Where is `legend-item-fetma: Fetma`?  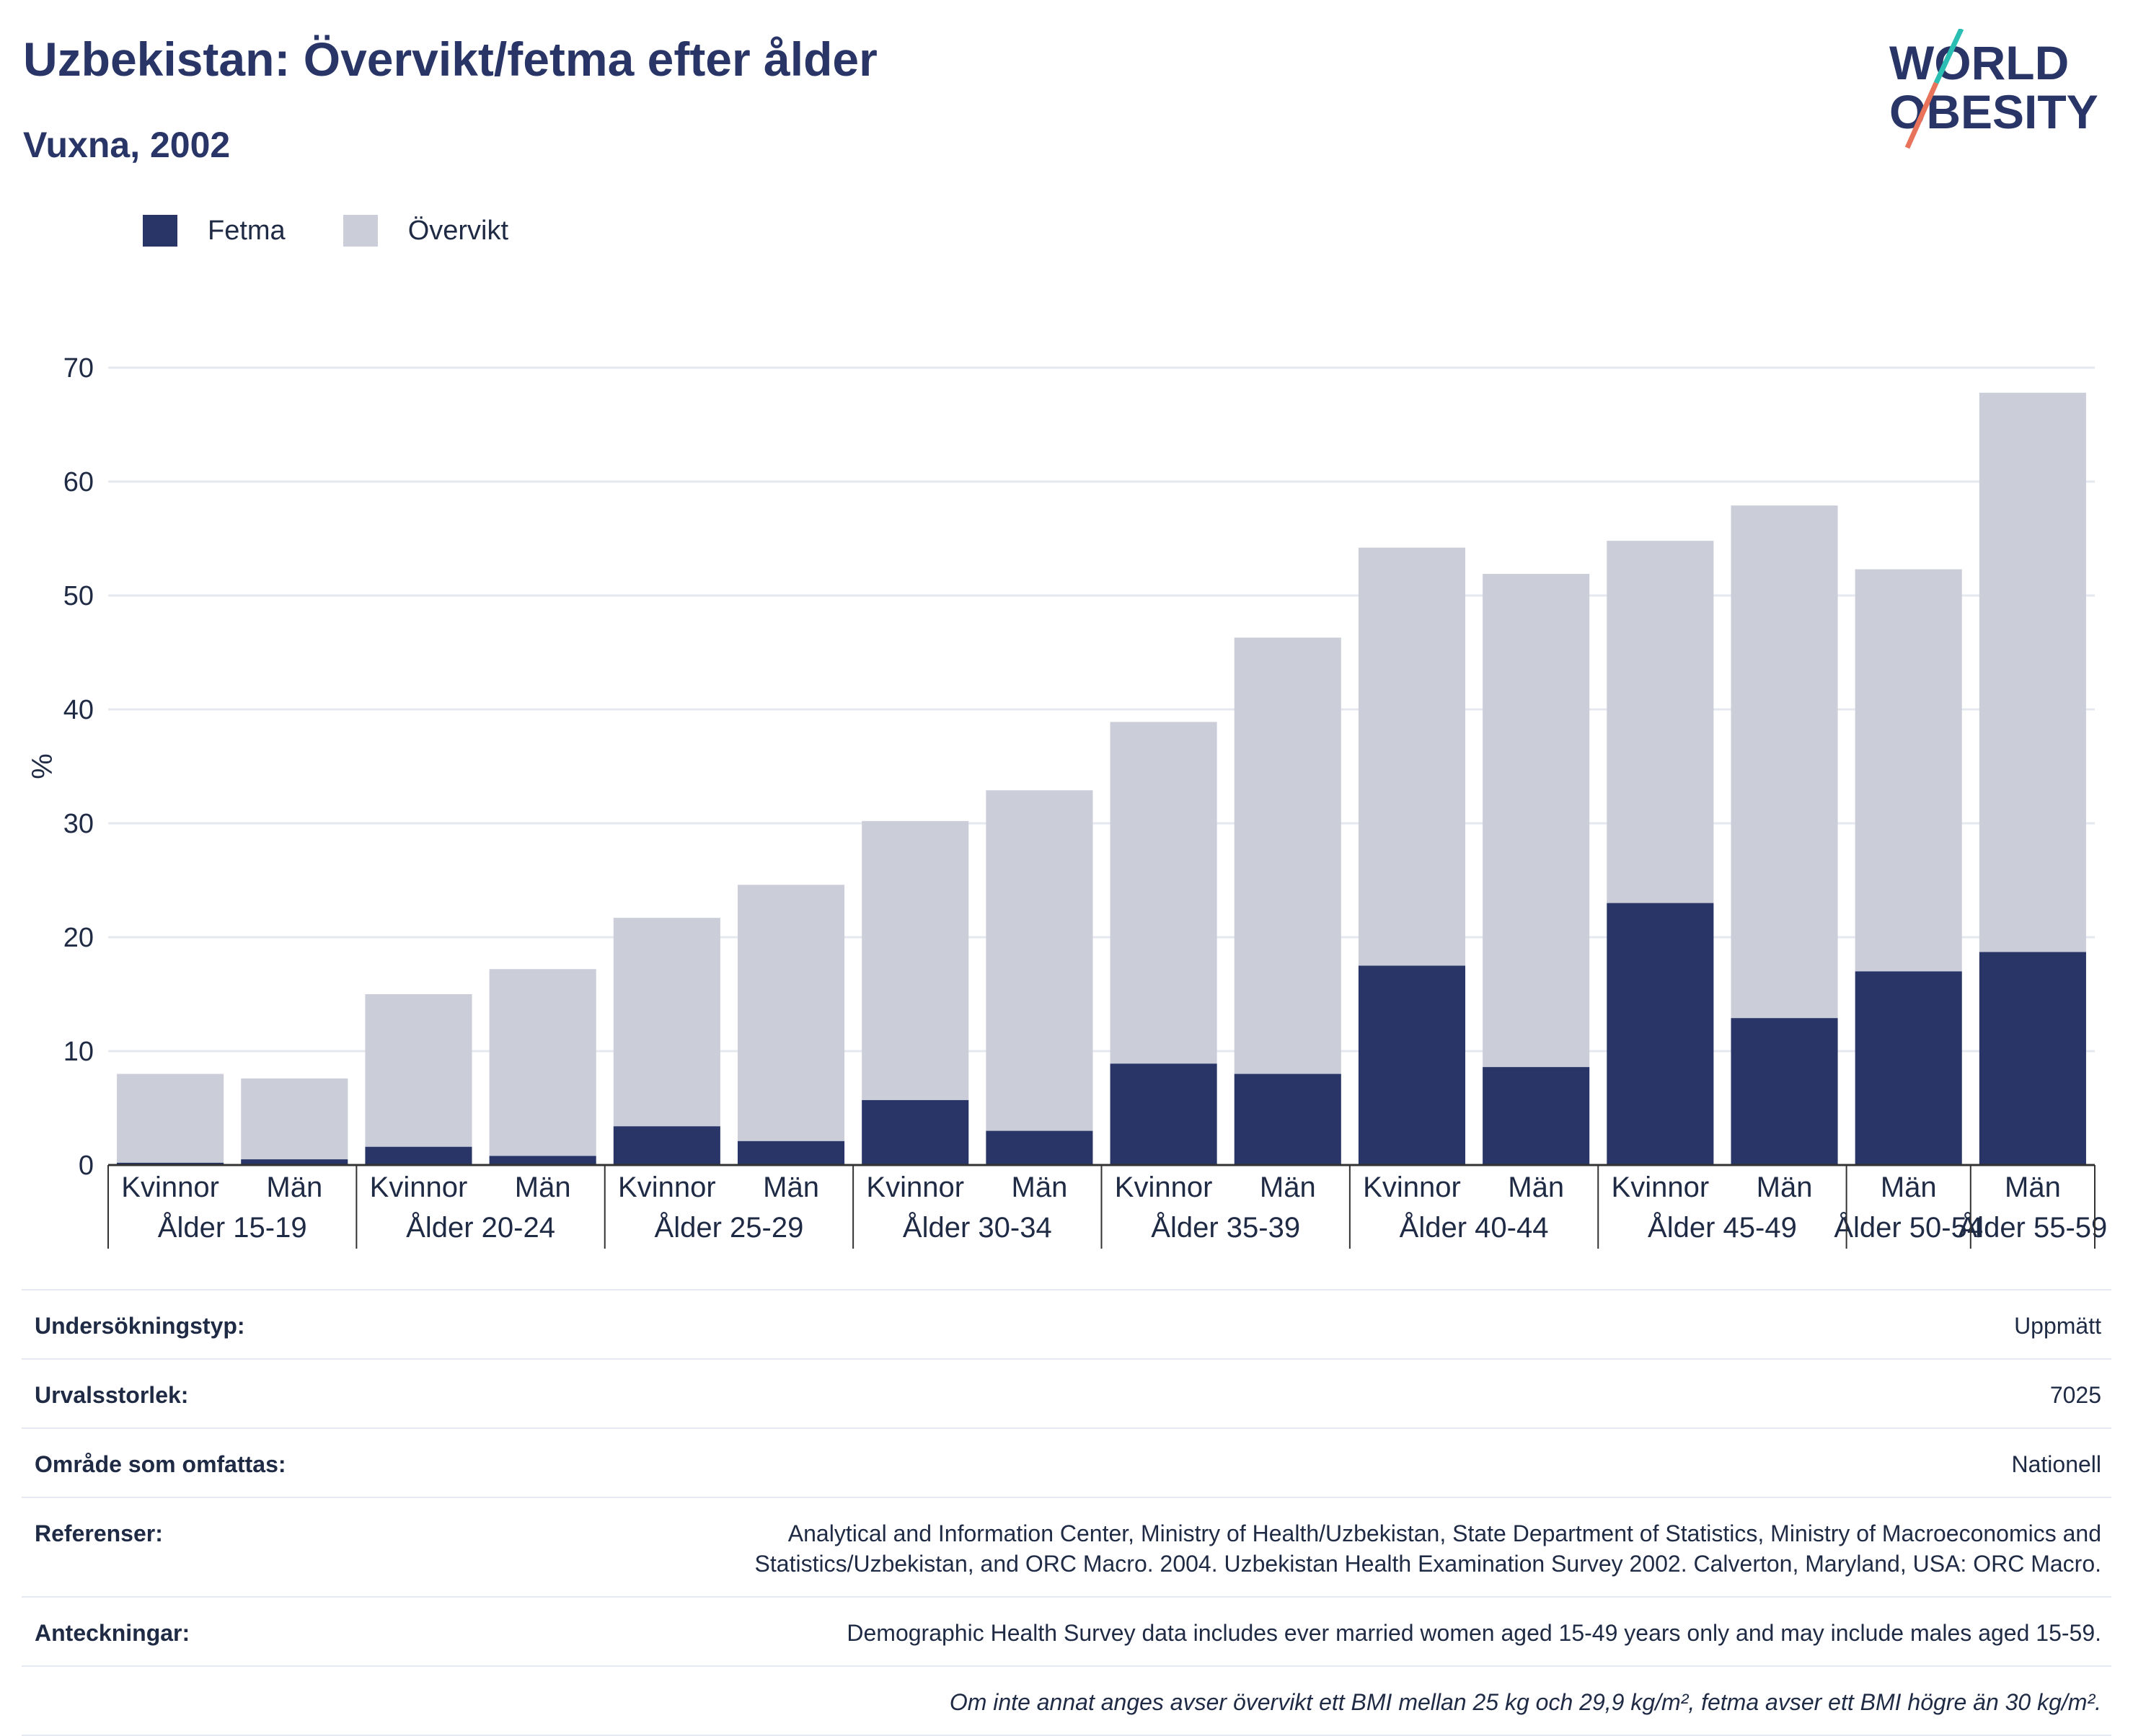
legend-item-fetma: Fetma is located at coordinates (215, 231).